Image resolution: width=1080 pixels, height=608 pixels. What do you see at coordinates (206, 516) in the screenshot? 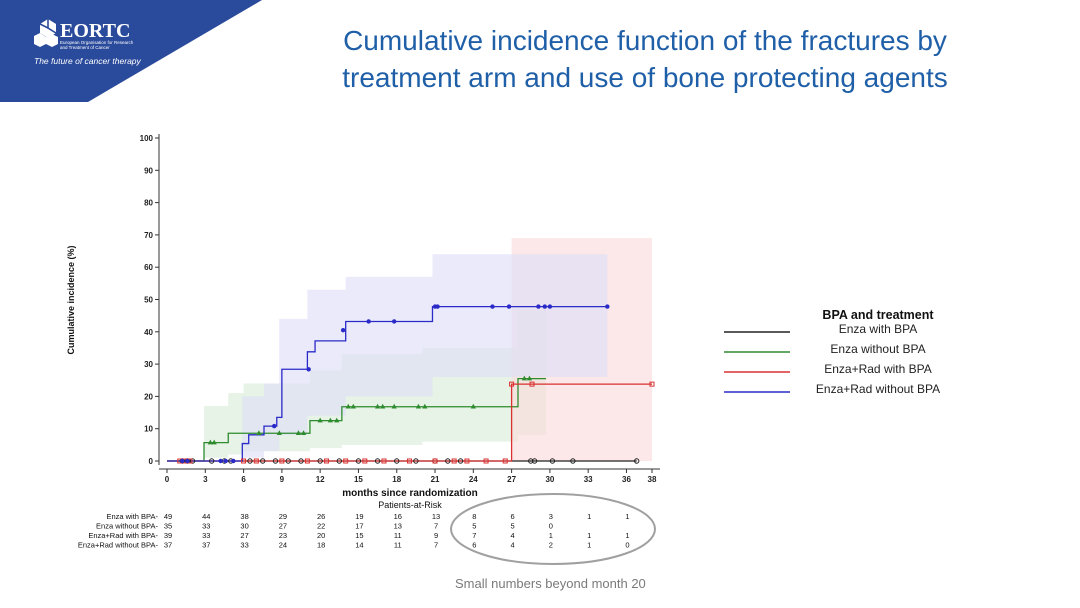
I see `risk-cell: 44` at bounding box center [206, 516].